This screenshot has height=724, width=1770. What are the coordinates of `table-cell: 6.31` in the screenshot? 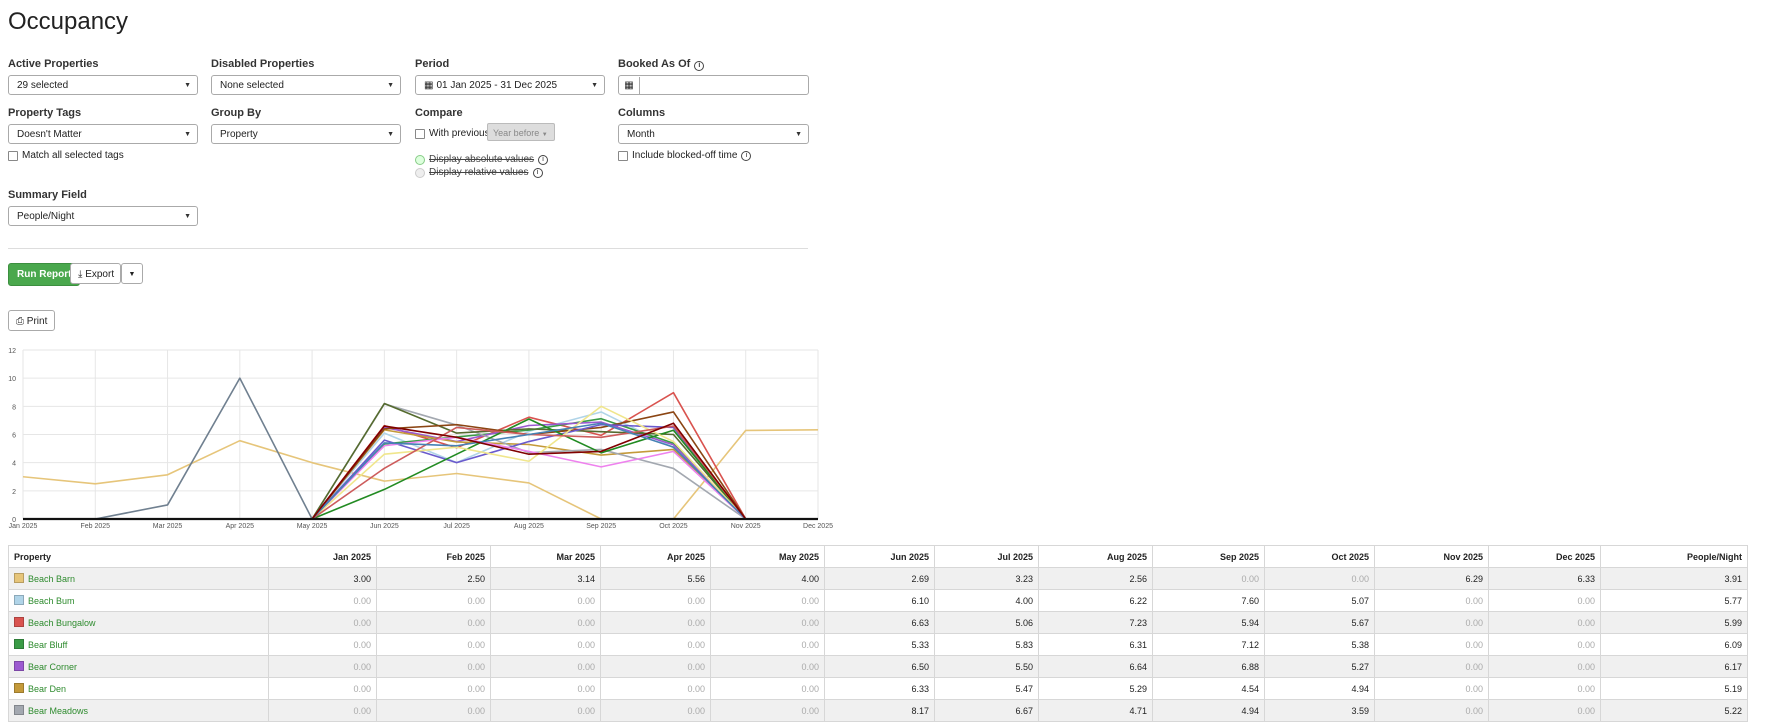 It's located at (1095, 644).